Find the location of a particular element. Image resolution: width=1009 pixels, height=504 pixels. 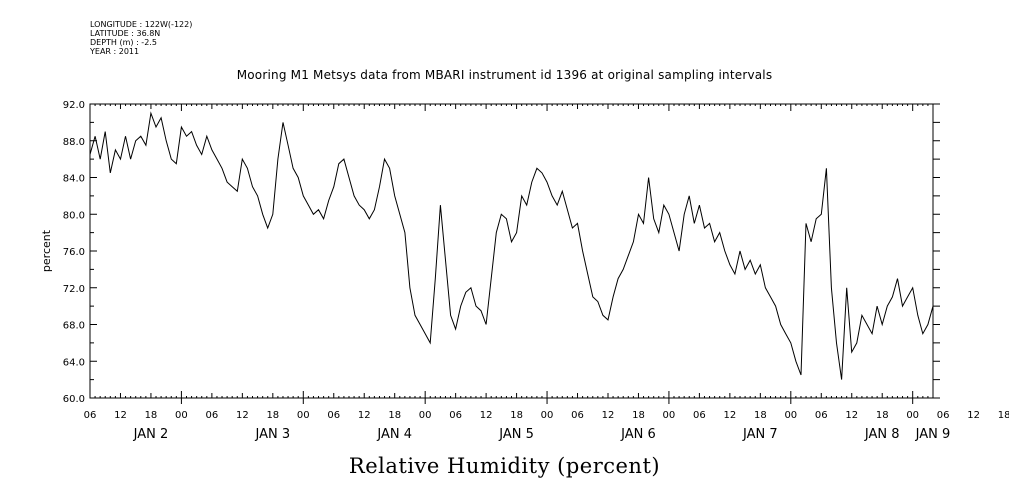

x-day-label: JAN 9 is located at coordinates (933, 434).